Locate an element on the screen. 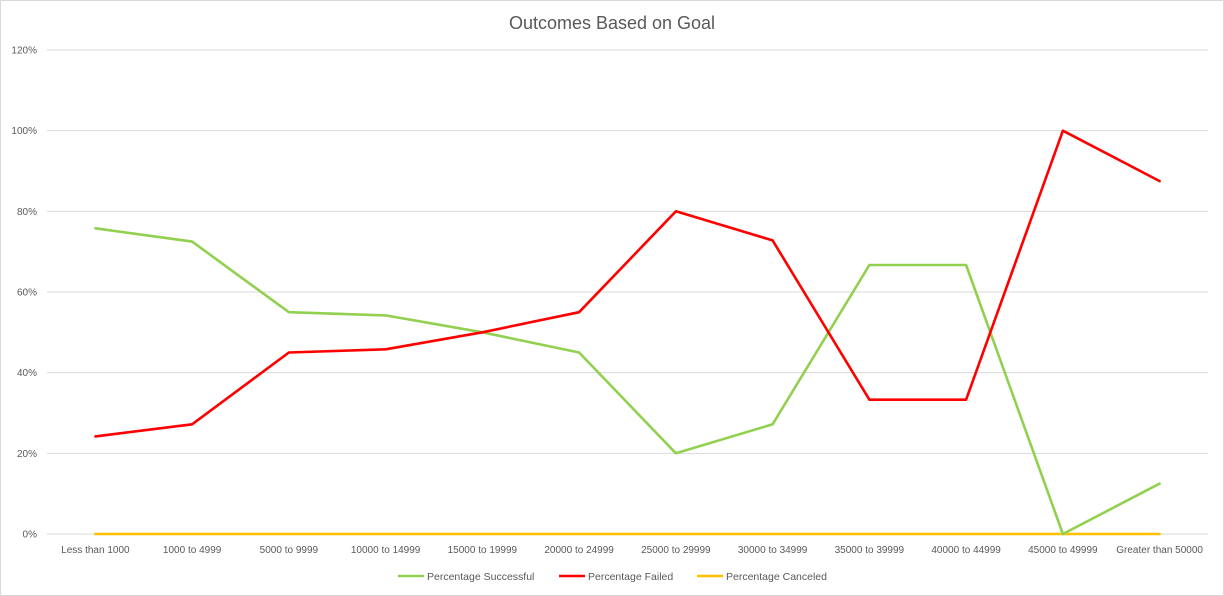  y-tick-label: 120% is located at coordinates (24, 51).